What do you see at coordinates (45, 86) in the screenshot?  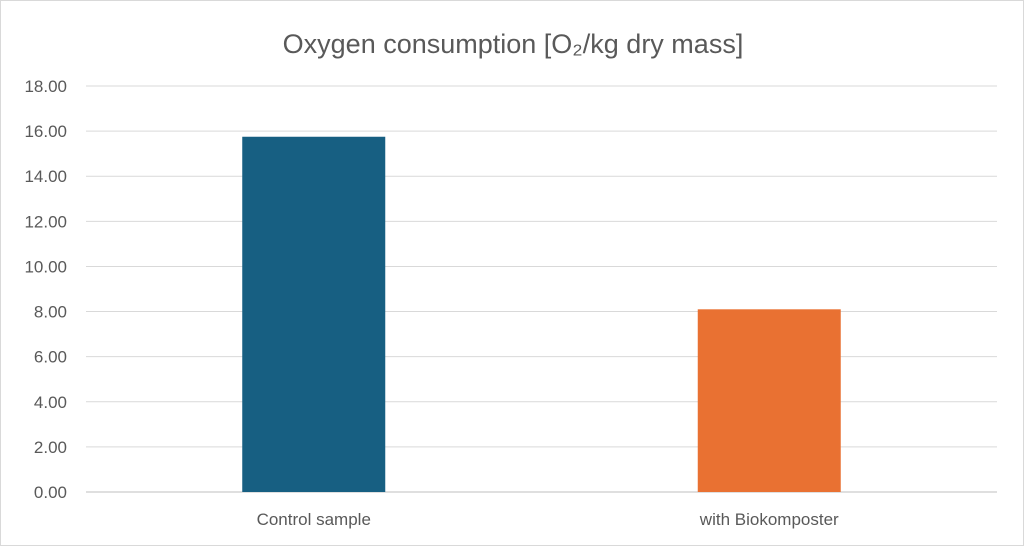 I see `y-tick-label: 18.00` at bounding box center [45, 86].